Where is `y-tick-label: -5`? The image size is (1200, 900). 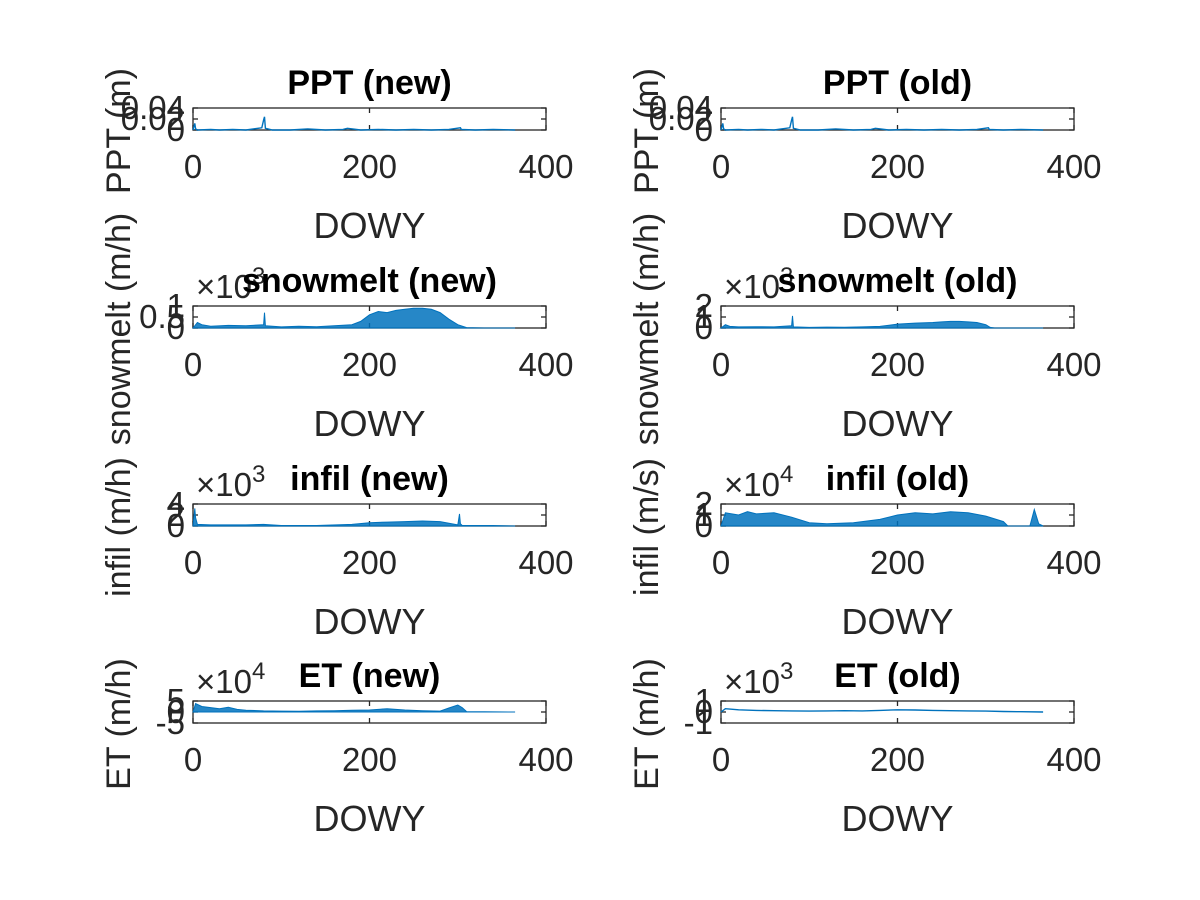 y-tick-label: -5 is located at coordinates (170, 722).